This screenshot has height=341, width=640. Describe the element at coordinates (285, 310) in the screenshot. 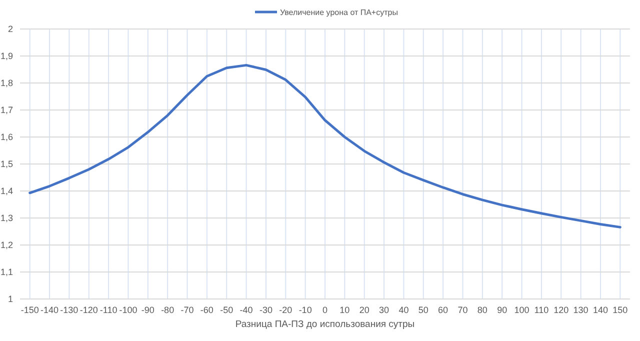

I see `x-tick-label: -20` at that location.